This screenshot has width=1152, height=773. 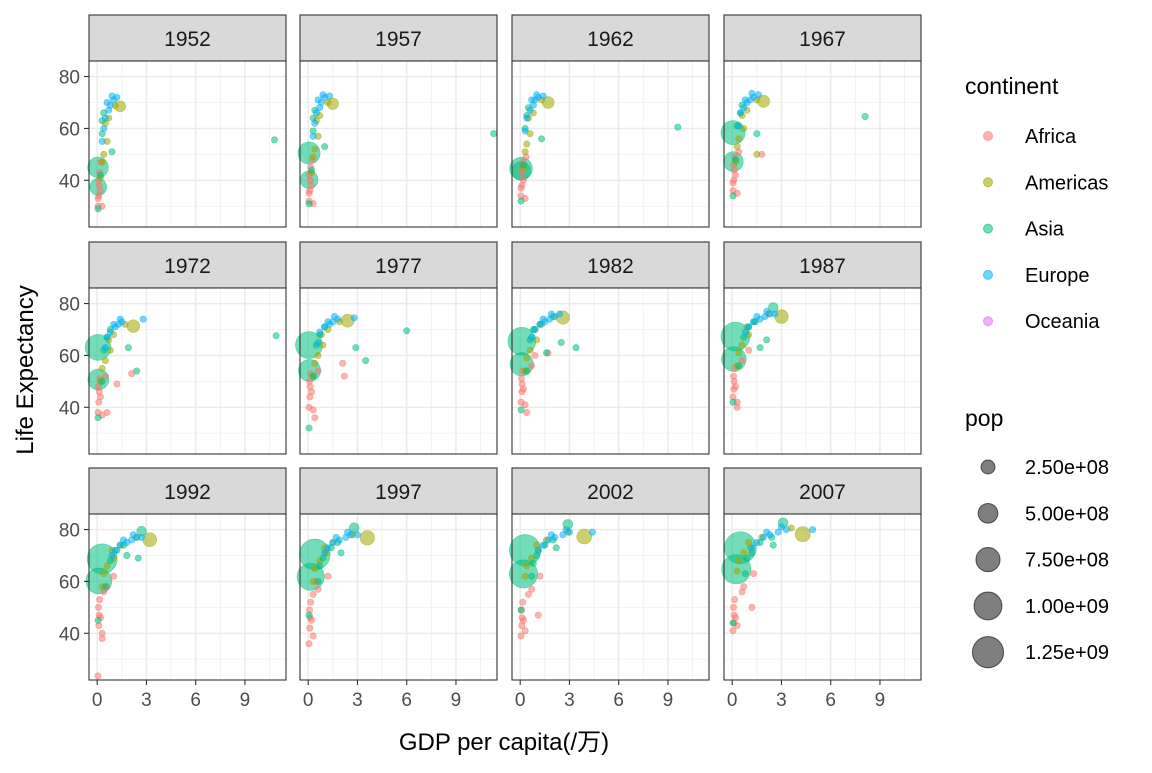 What do you see at coordinates (69, 582) in the screenshot?
I see `y-tick-label: 60` at bounding box center [69, 582].